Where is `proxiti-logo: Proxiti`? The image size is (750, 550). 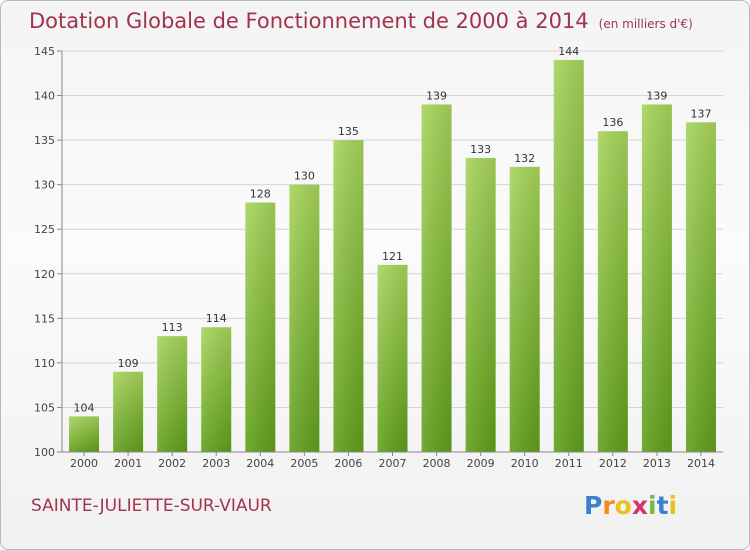
proxiti-logo: Proxiti is located at coordinates (630, 505).